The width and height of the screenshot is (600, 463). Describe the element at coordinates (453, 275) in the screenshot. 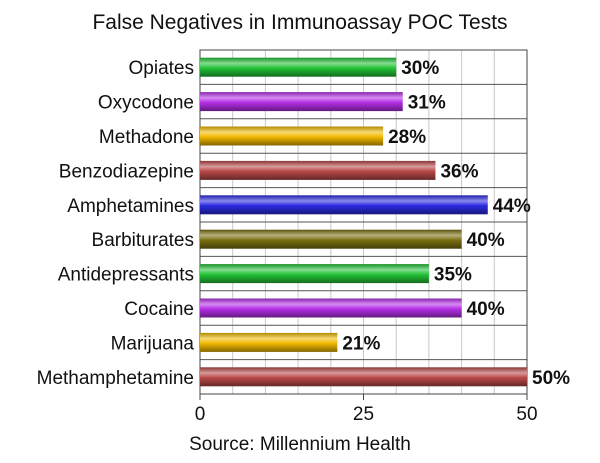

I see `value-label: 35%` at that location.